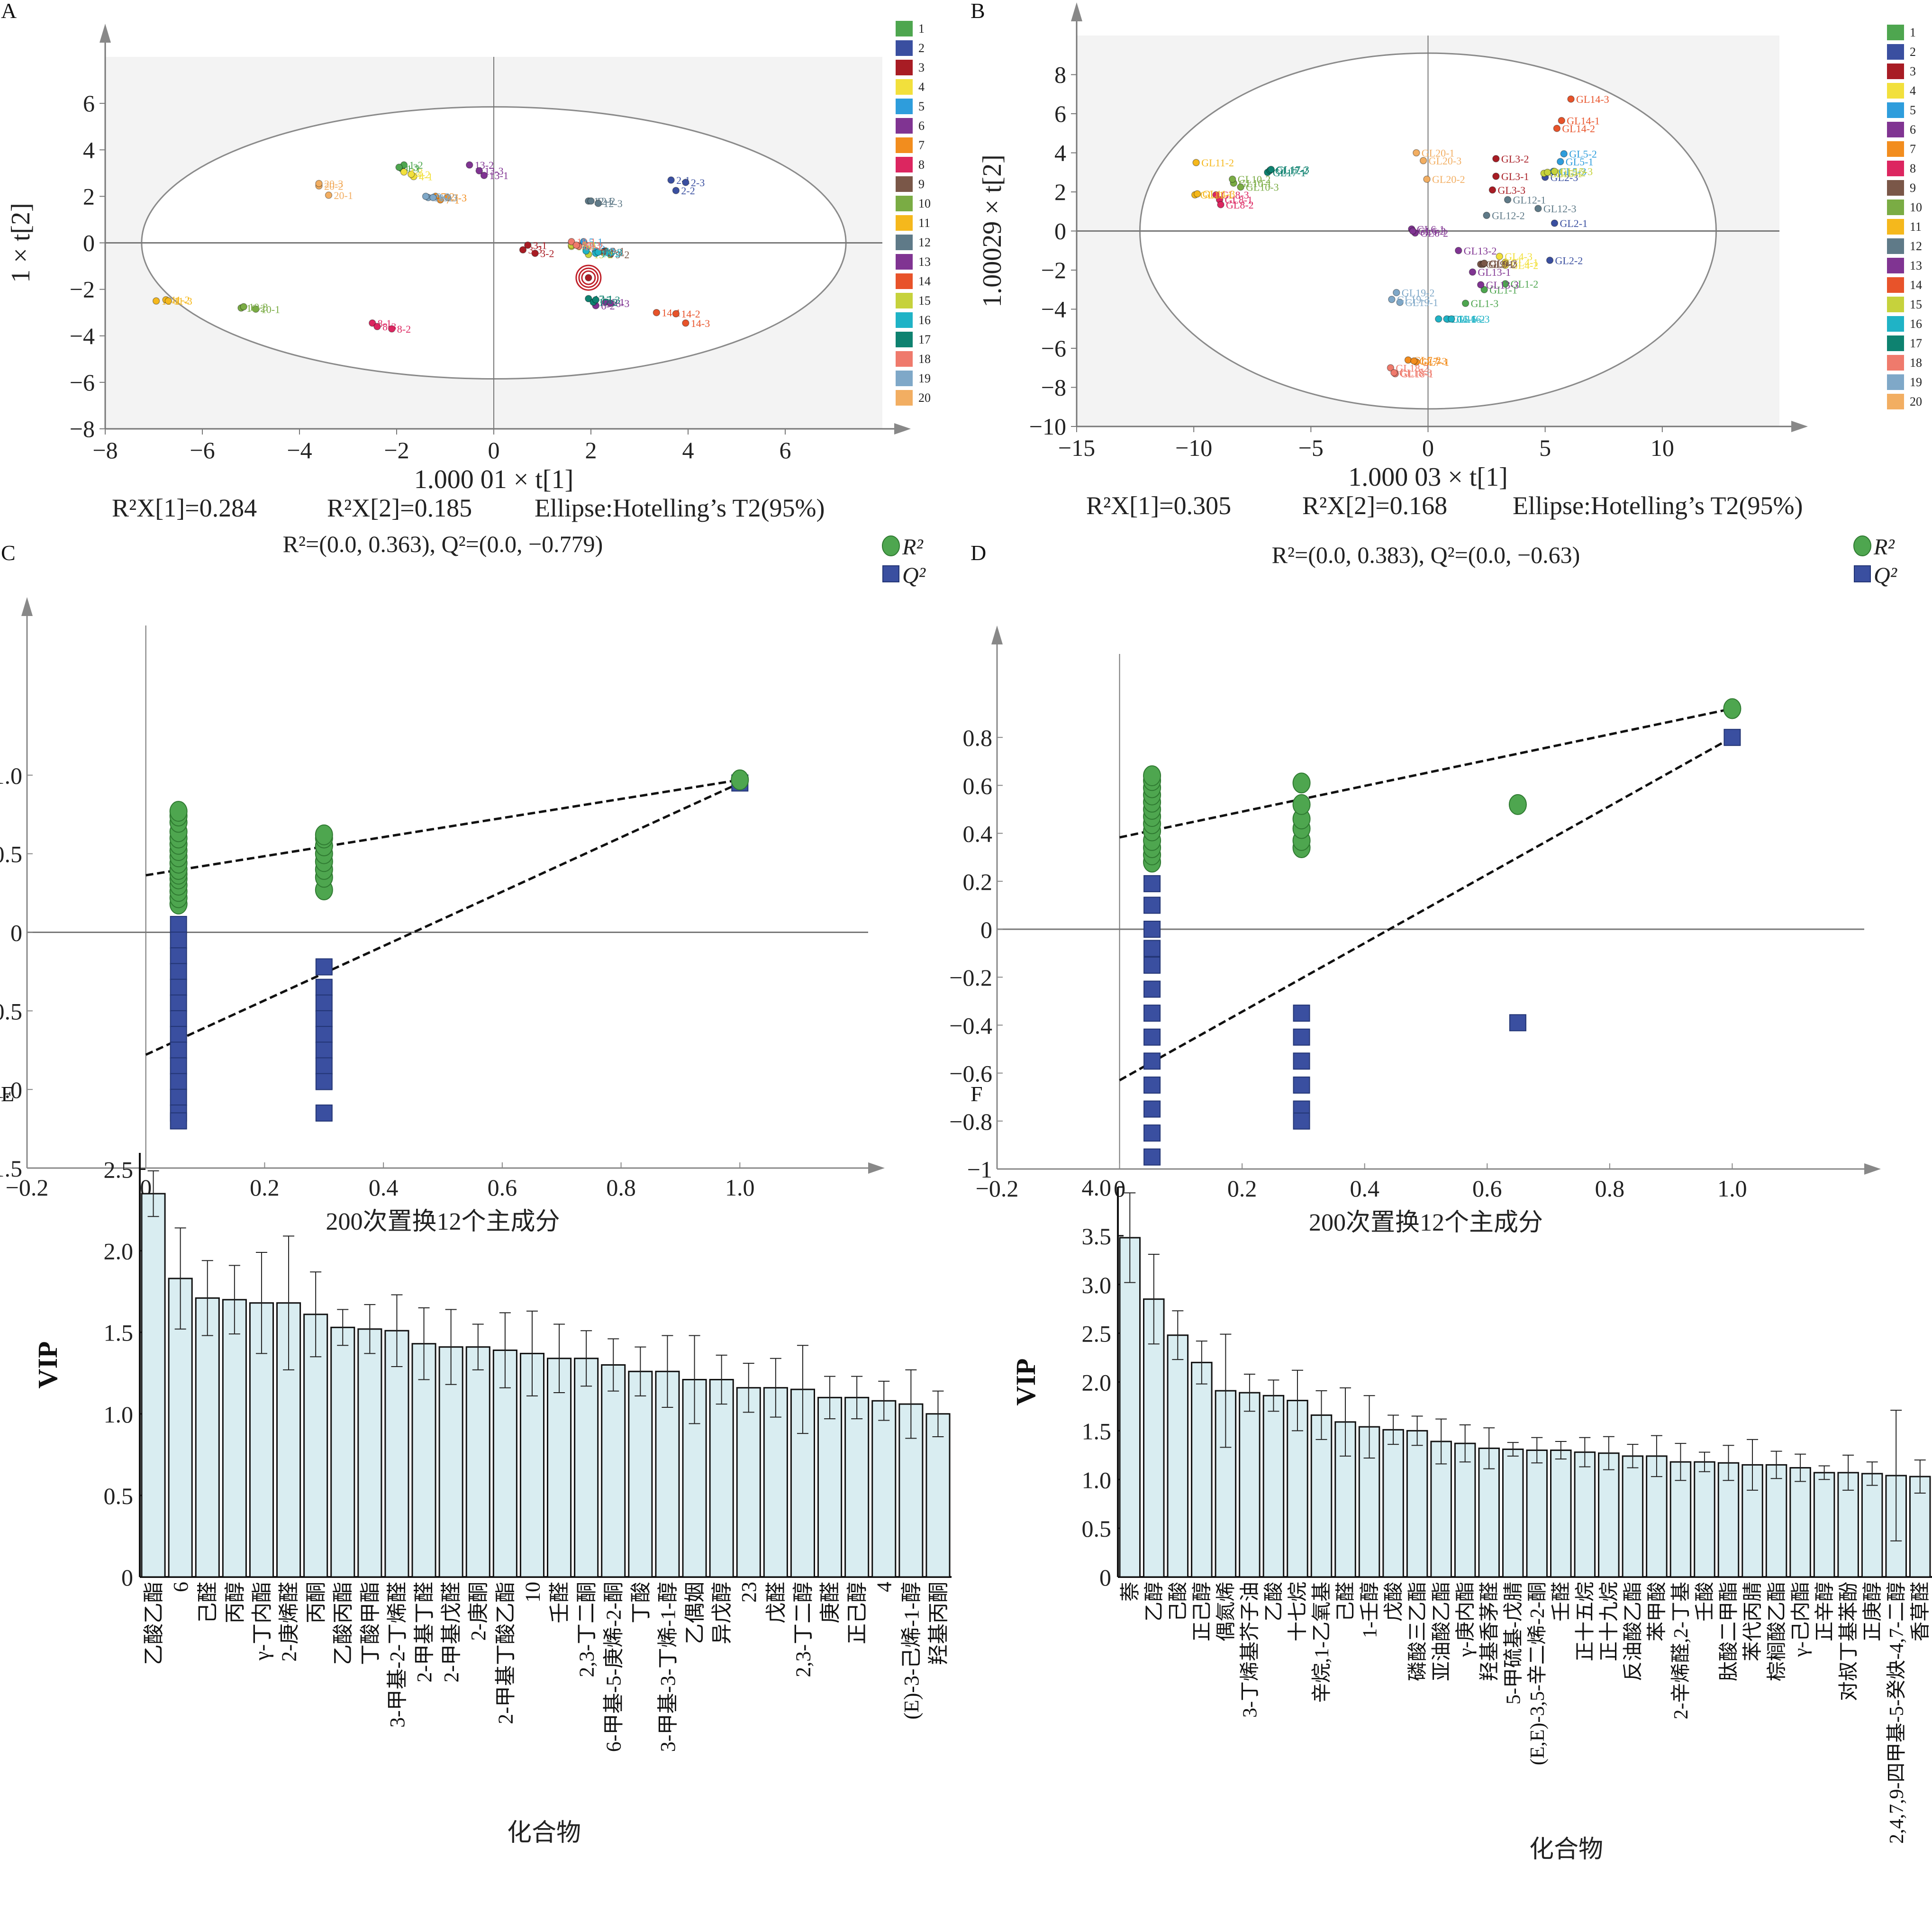 The image size is (1932, 1930). I want to click on score-point: 6-3, so click(618, 303).